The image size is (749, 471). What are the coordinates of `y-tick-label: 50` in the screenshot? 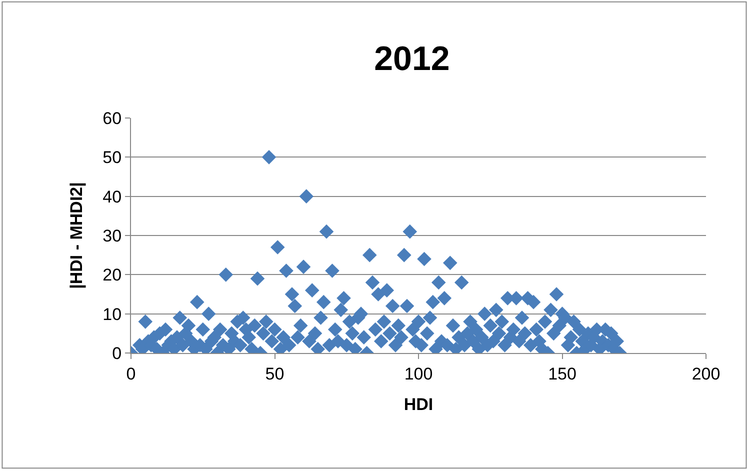 It's located at (112, 158).